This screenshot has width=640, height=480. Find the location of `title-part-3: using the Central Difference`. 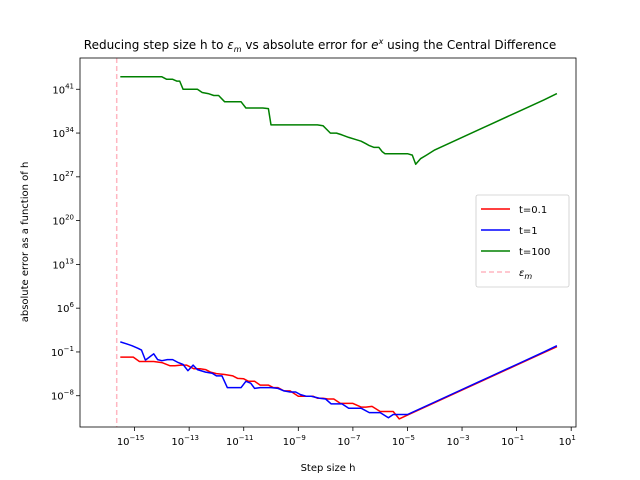

title-part-3: using the Central Difference is located at coordinates (469, 45).